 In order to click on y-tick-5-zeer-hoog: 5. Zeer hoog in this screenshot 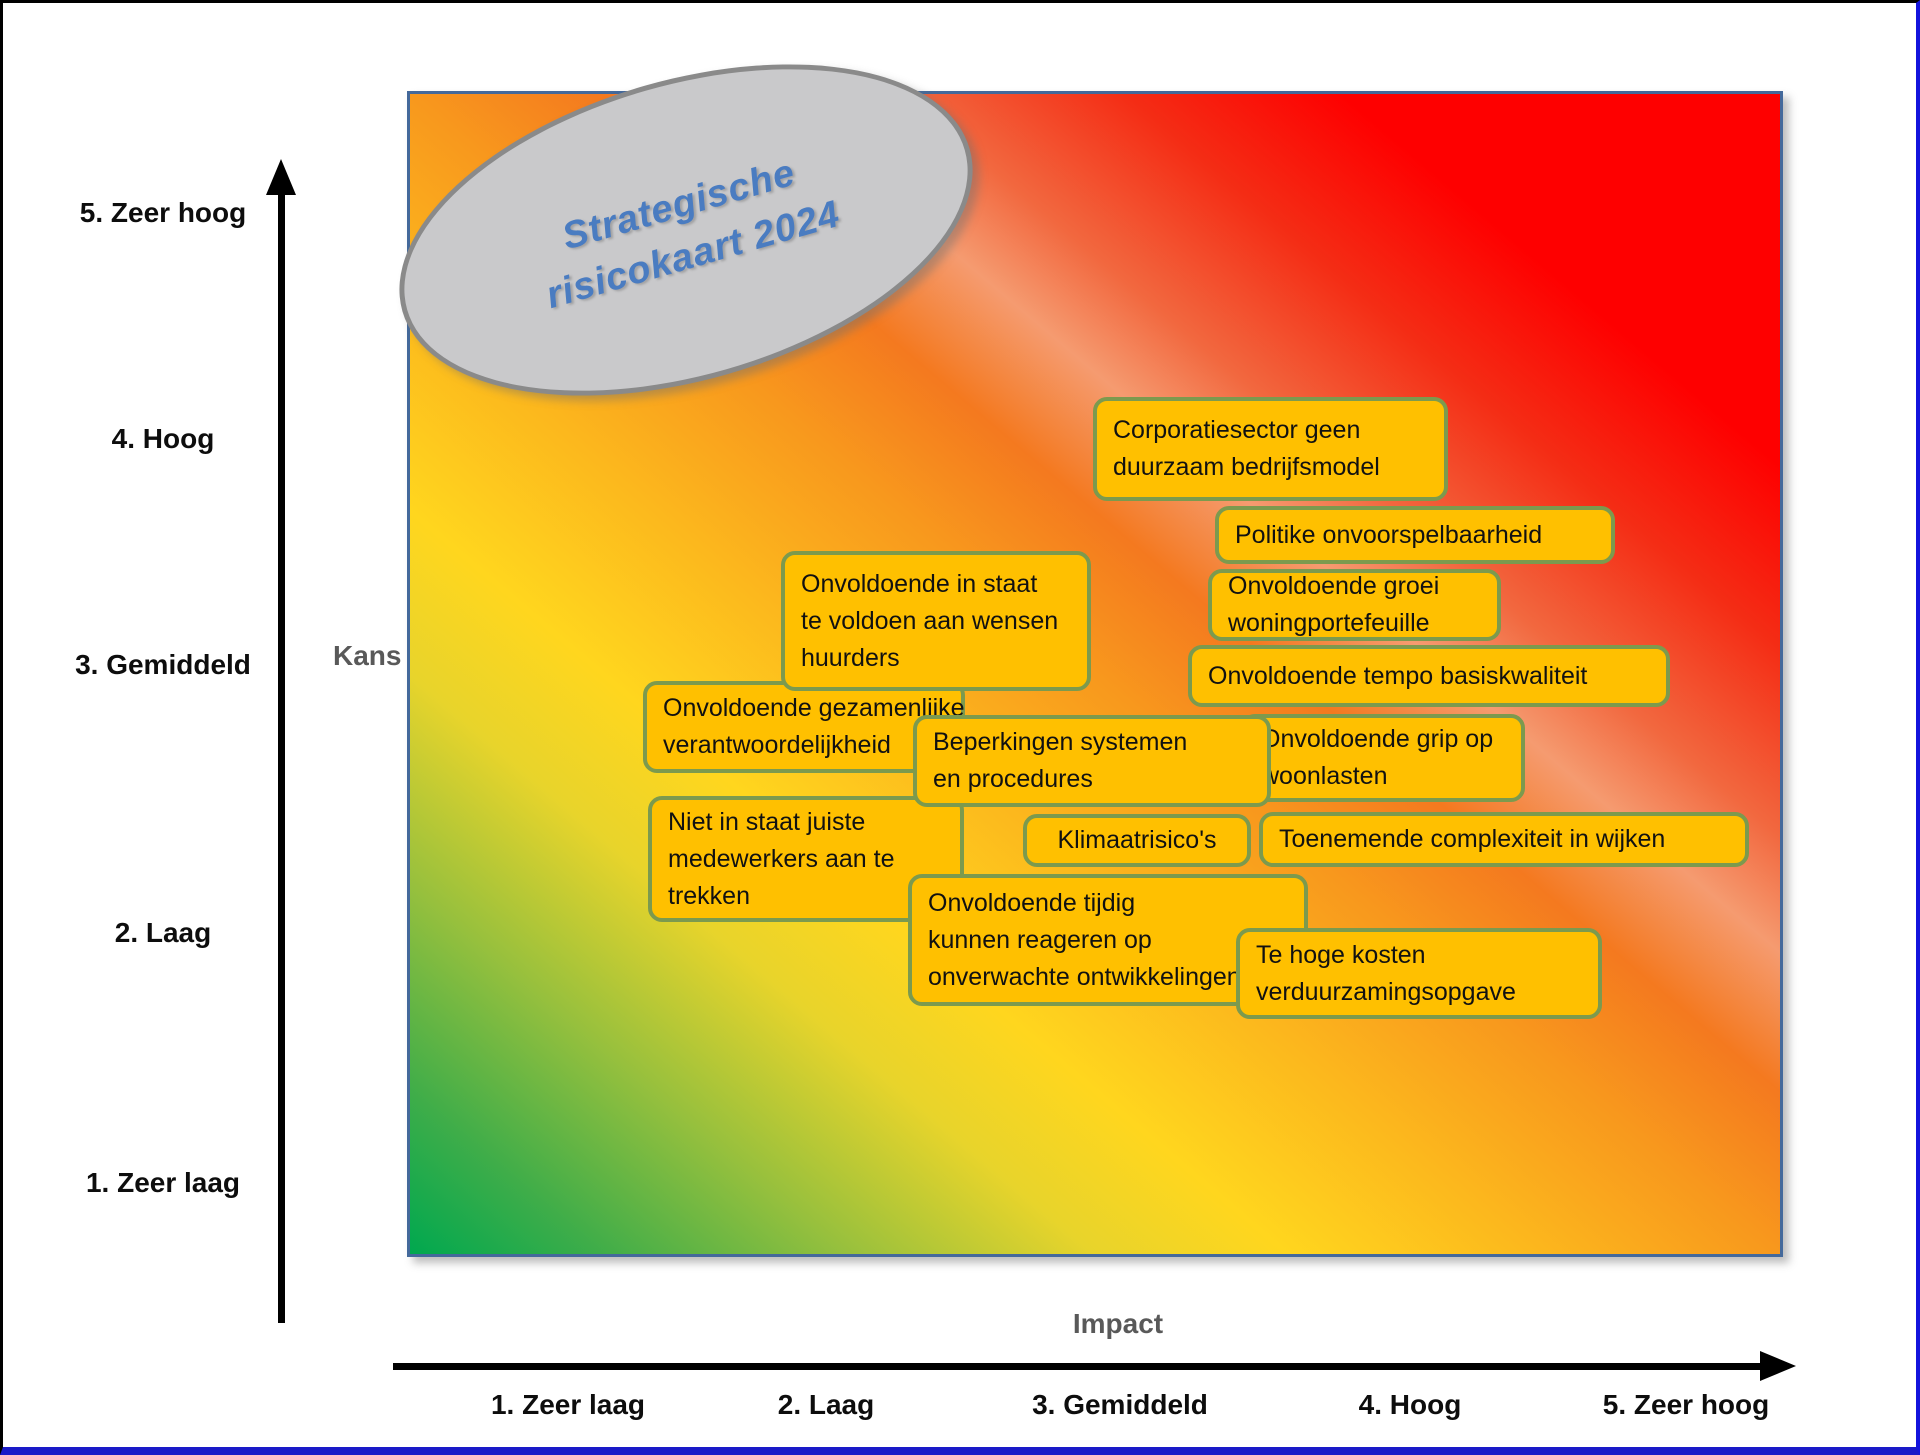, I will do `click(163, 212)`.